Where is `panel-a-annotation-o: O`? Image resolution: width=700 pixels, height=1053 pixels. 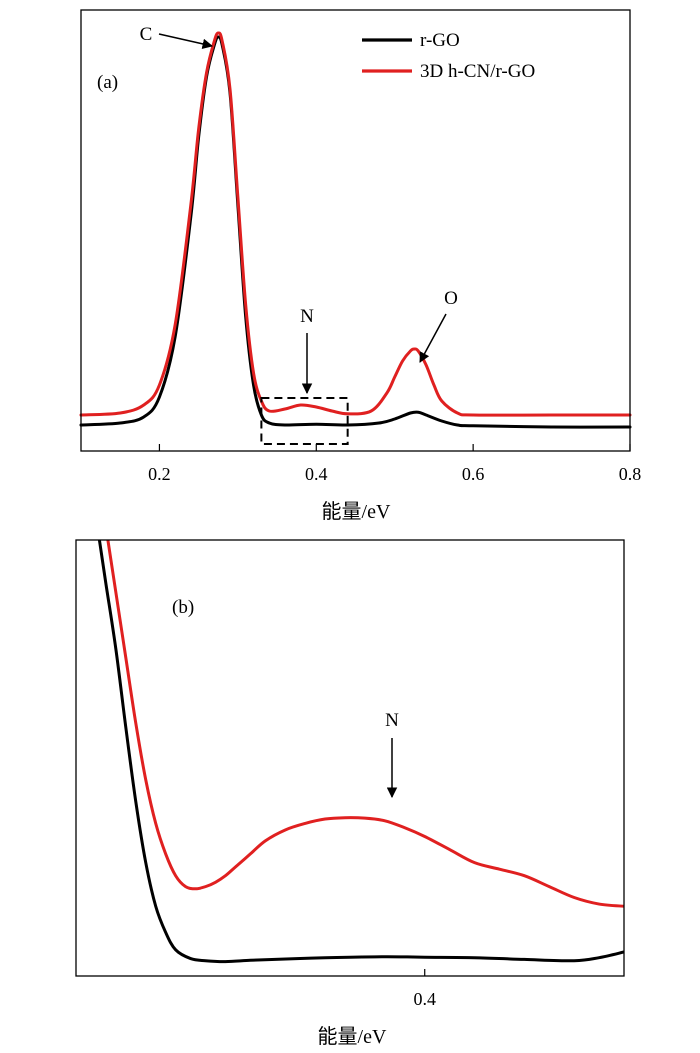 panel-a-annotation-o: O is located at coordinates (451, 298).